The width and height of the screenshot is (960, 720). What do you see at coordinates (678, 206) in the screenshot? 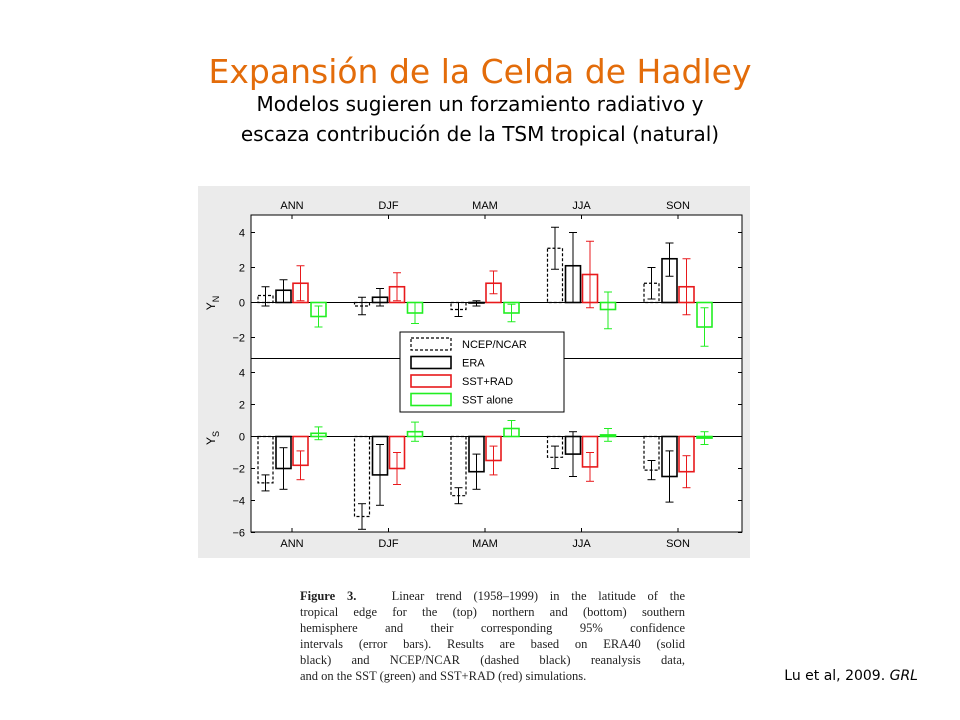
I see `top-category-label: SON` at bounding box center [678, 206].